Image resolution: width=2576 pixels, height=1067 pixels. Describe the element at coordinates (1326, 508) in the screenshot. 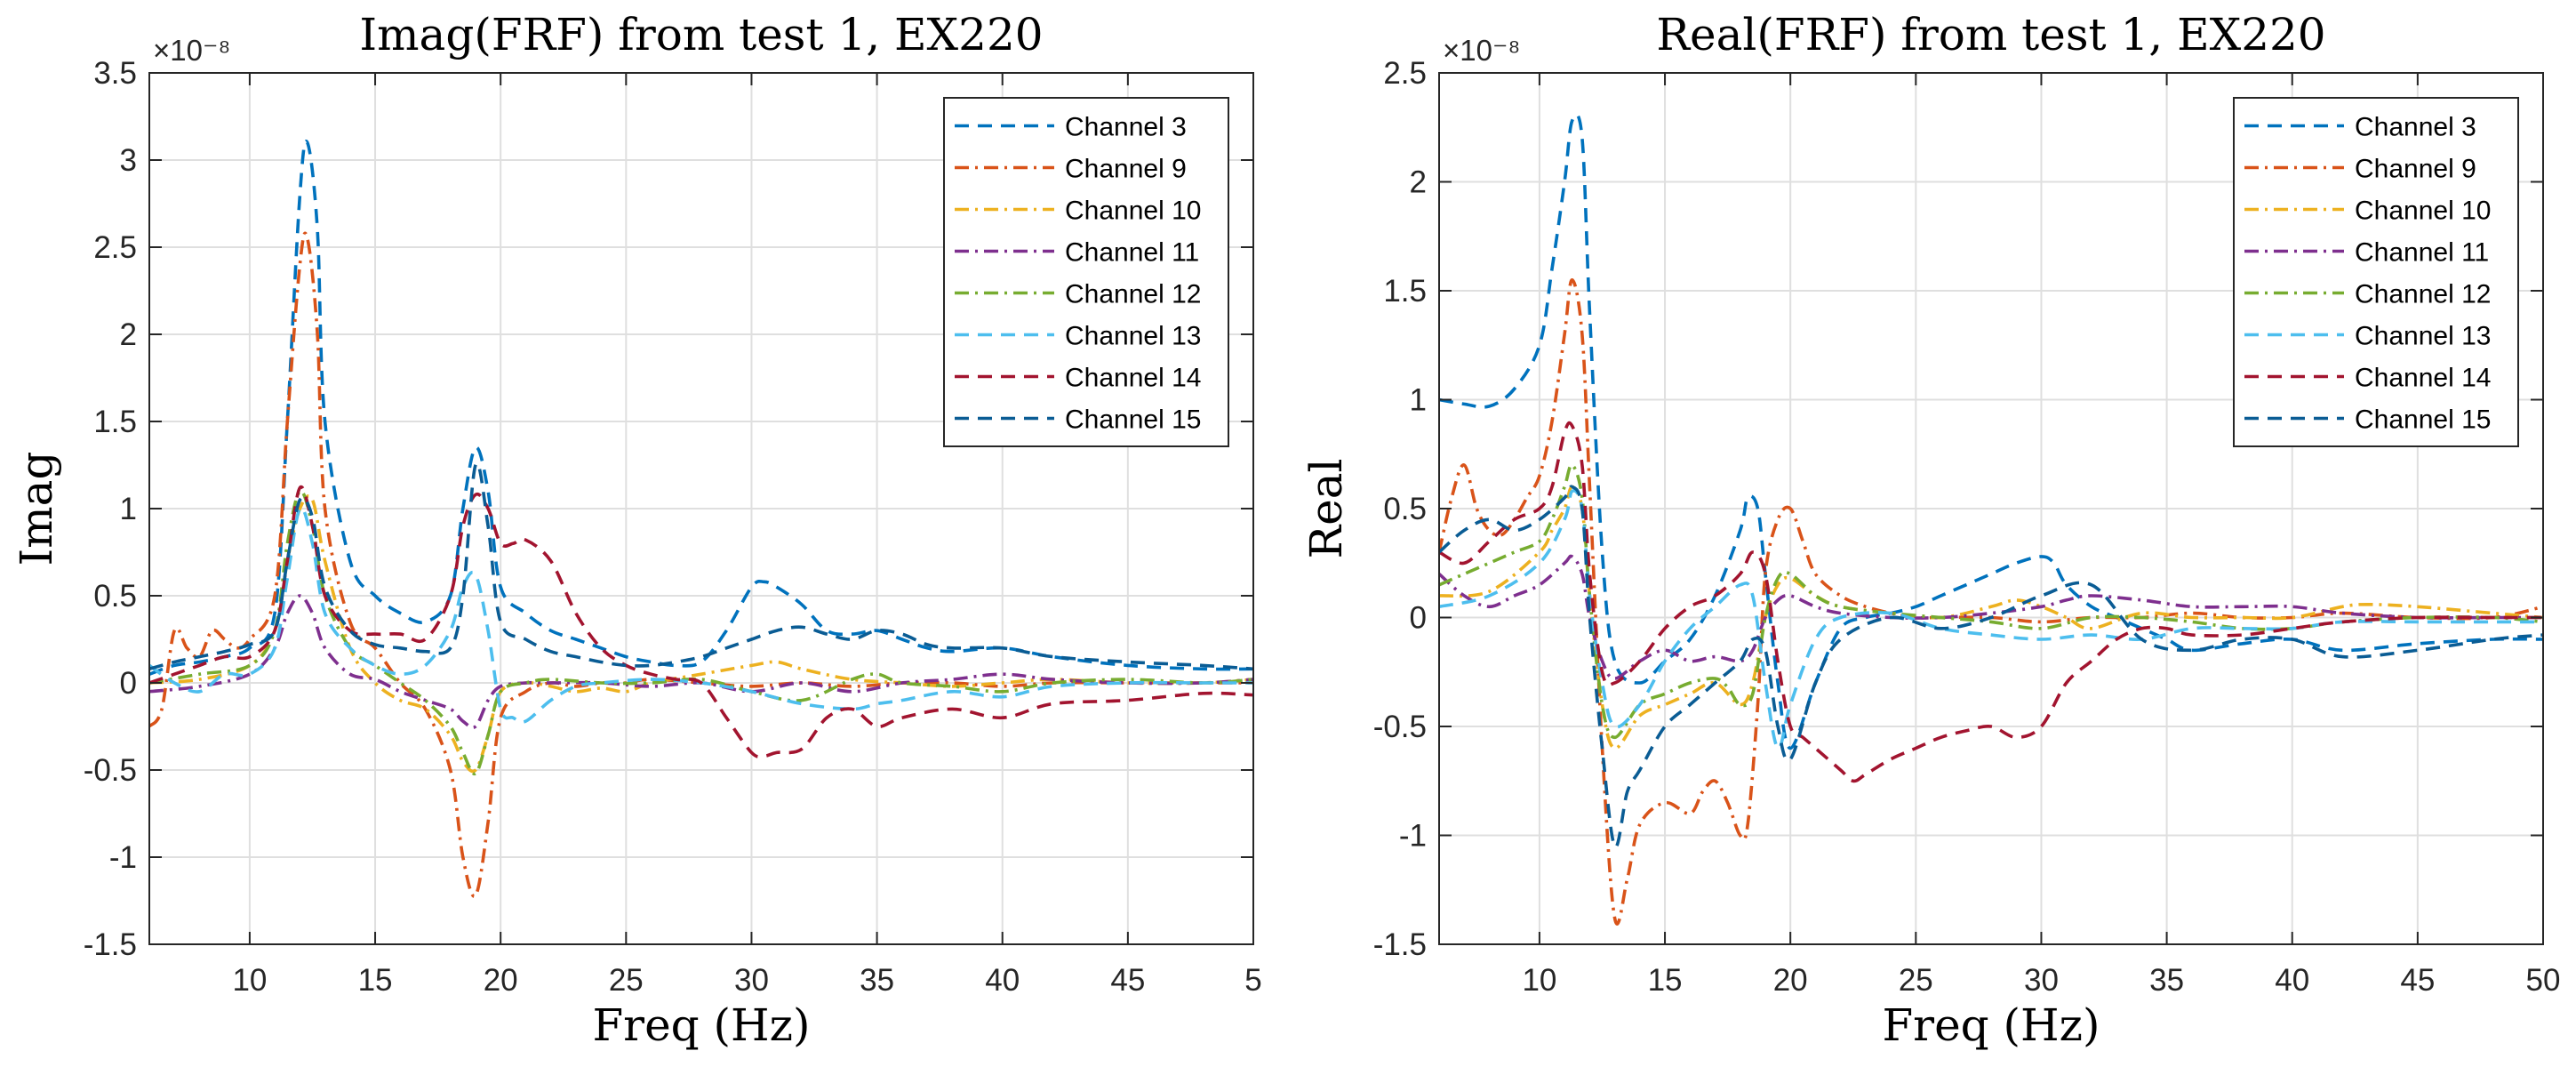

I see `y-axis-label: Real` at that location.